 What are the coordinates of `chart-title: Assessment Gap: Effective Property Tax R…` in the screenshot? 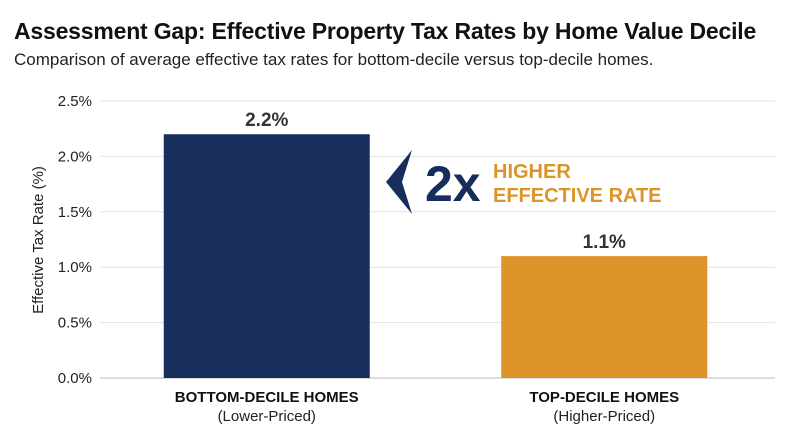 It's located at (385, 31).